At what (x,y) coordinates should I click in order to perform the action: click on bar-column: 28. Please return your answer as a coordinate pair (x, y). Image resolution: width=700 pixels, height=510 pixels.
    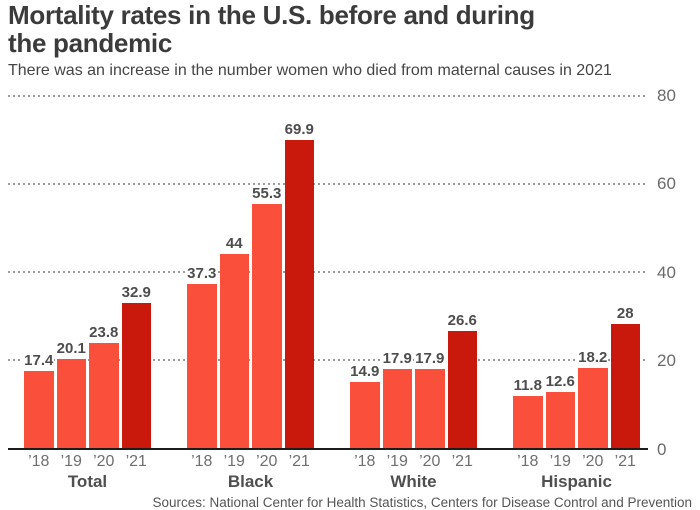
    Looking at the image, I should click on (625, 272).